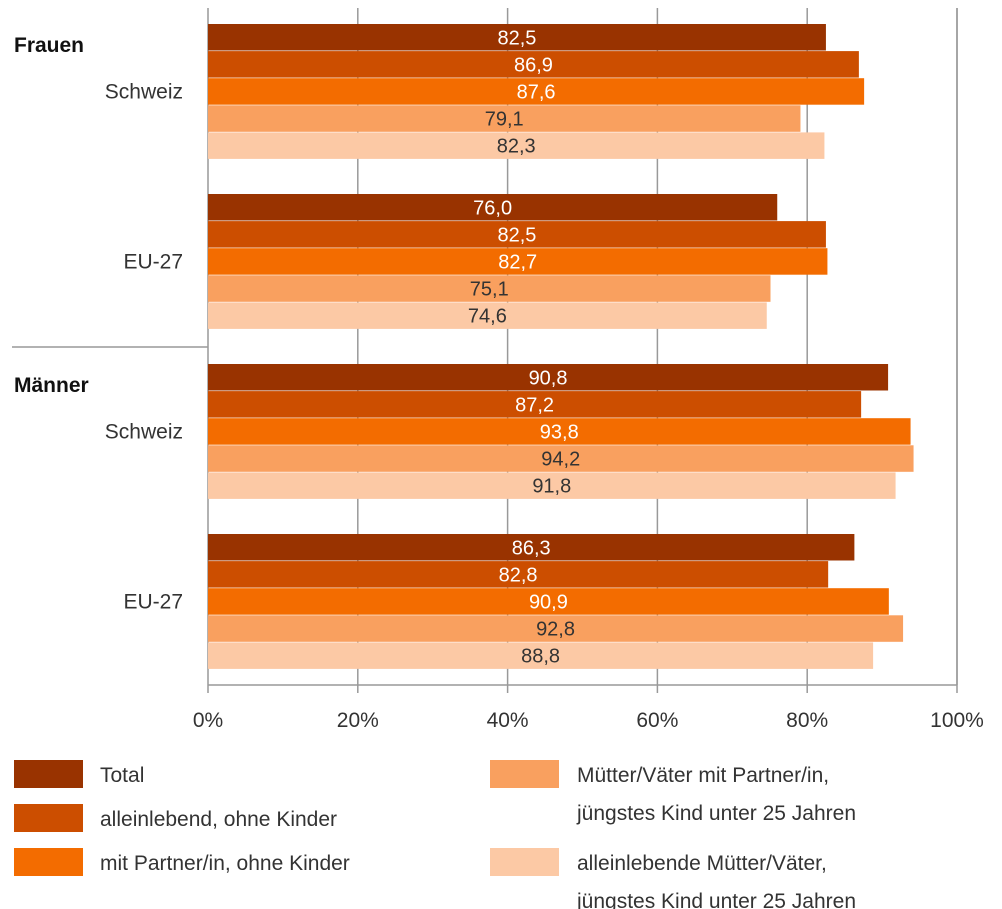  I want to click on data-label: 91,8, so click(551, 487).